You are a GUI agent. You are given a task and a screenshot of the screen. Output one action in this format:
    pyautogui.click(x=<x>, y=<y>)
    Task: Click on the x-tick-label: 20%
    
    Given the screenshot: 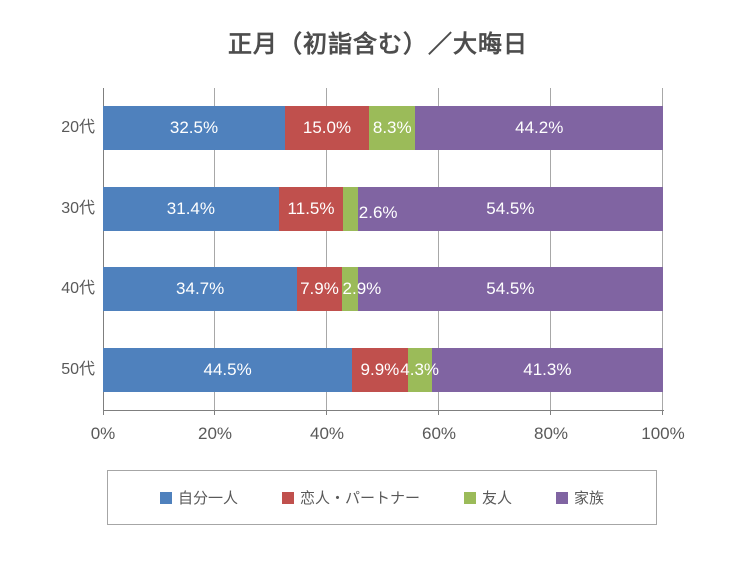 What is the action you would take?
    pyautogui.click(x=215, y=433)
    